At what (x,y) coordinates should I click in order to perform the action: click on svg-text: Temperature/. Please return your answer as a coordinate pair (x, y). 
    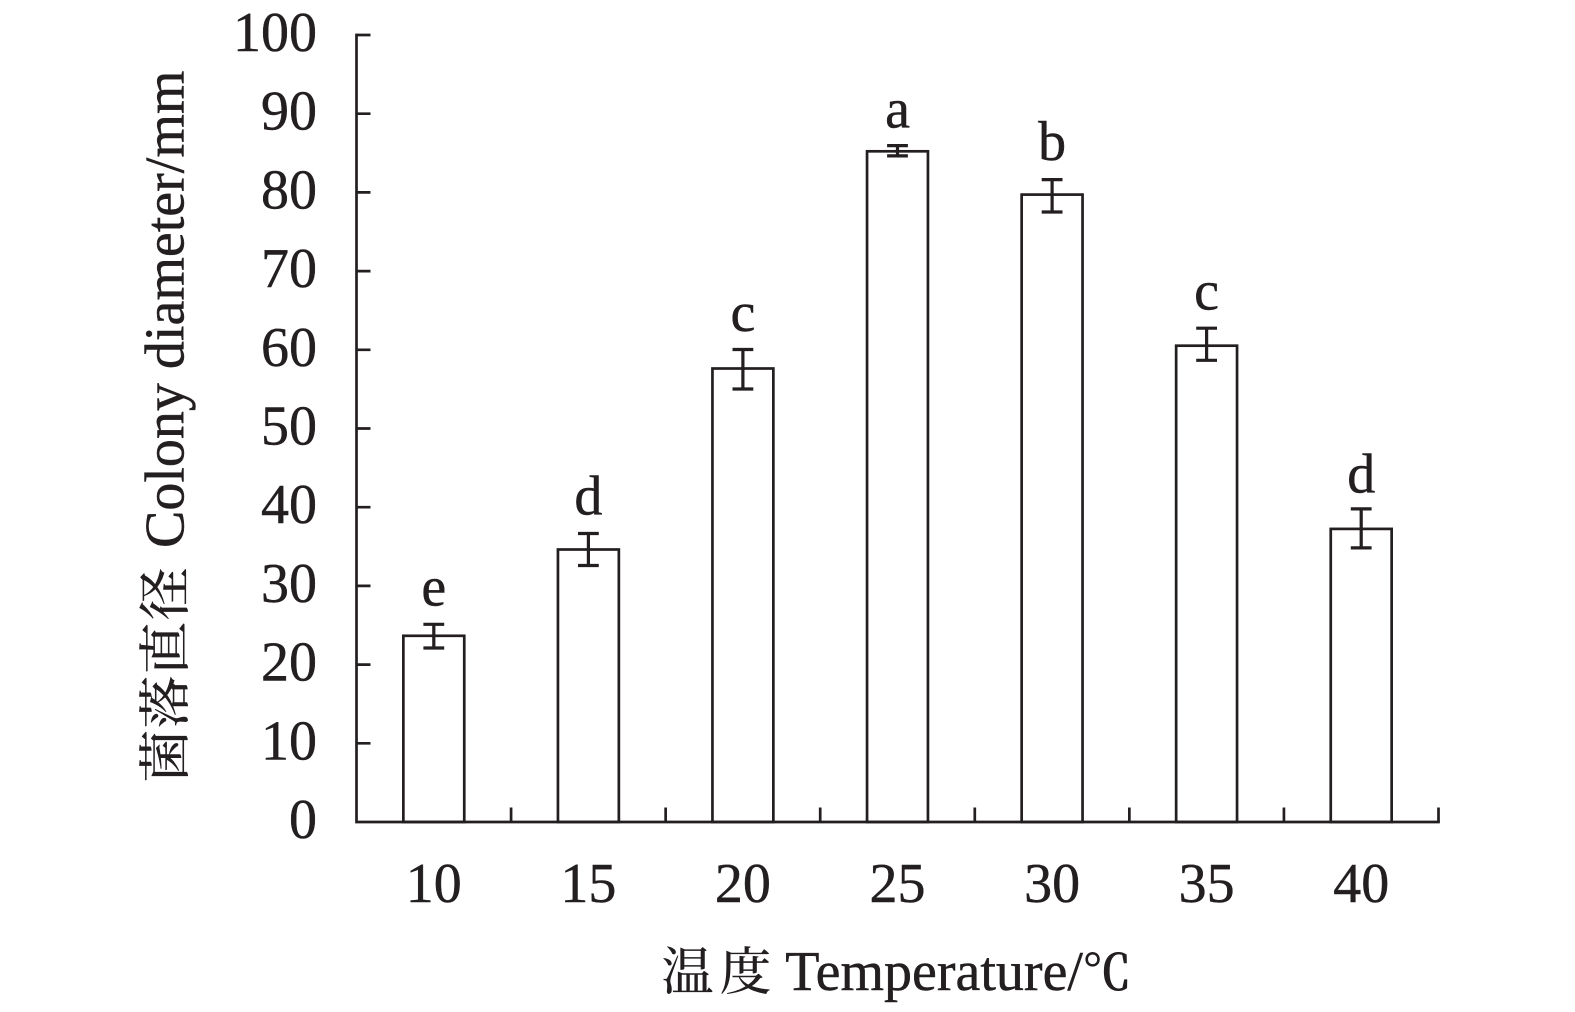
    Looking at the image, I should click on (934, 972).